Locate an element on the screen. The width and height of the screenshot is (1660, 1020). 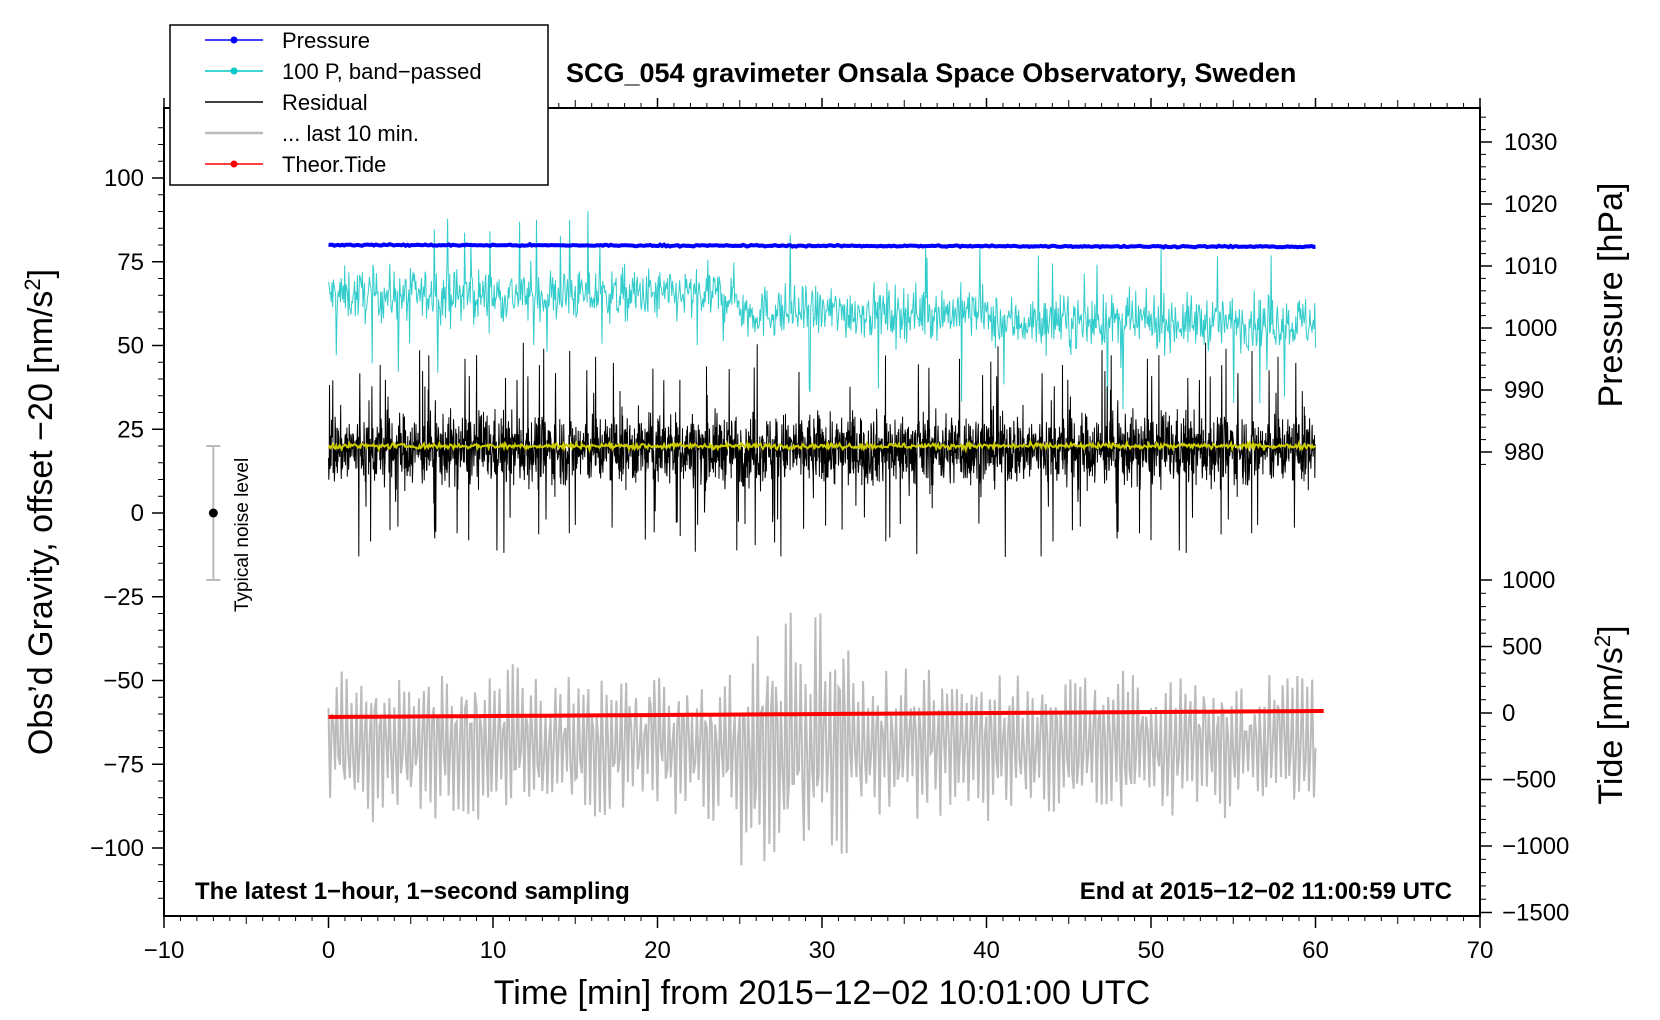
pressure-tick-label: 1020 is located at coordinates (1530, 204).